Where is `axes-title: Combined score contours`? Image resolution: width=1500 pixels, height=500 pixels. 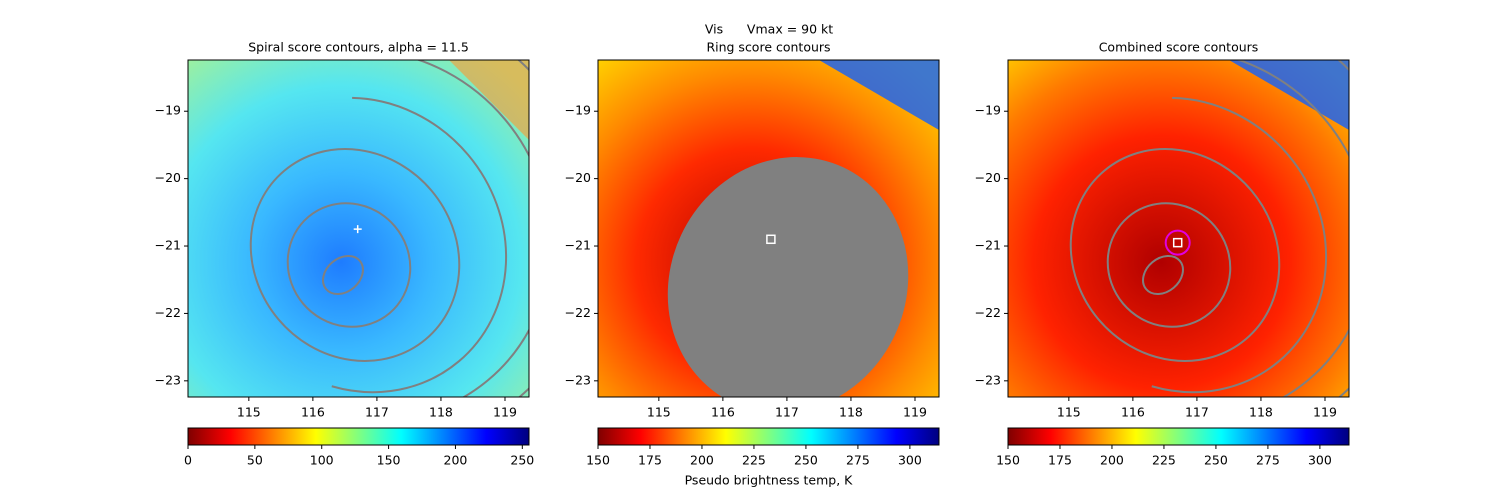 axes-title: Combined score contours is located at coordinates (1179, 47).